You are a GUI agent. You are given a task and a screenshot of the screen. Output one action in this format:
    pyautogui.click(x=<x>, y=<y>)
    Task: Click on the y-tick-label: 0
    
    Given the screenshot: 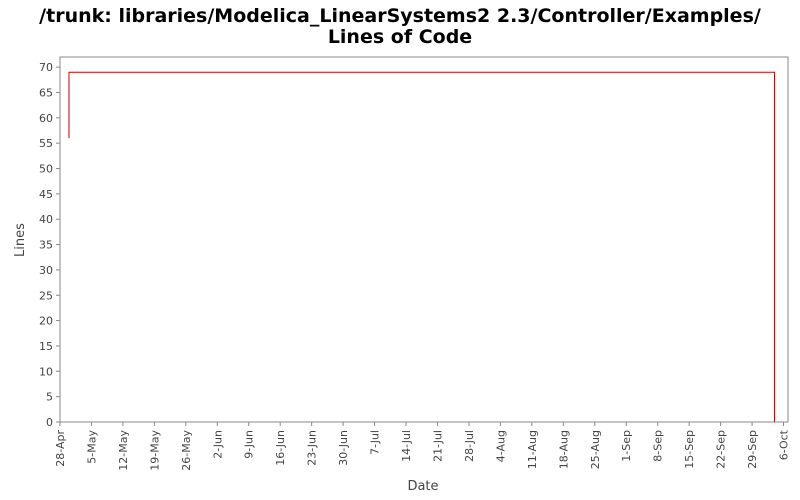 What is the action you would take?
    pyautogui.click(x=49, y=422)
    